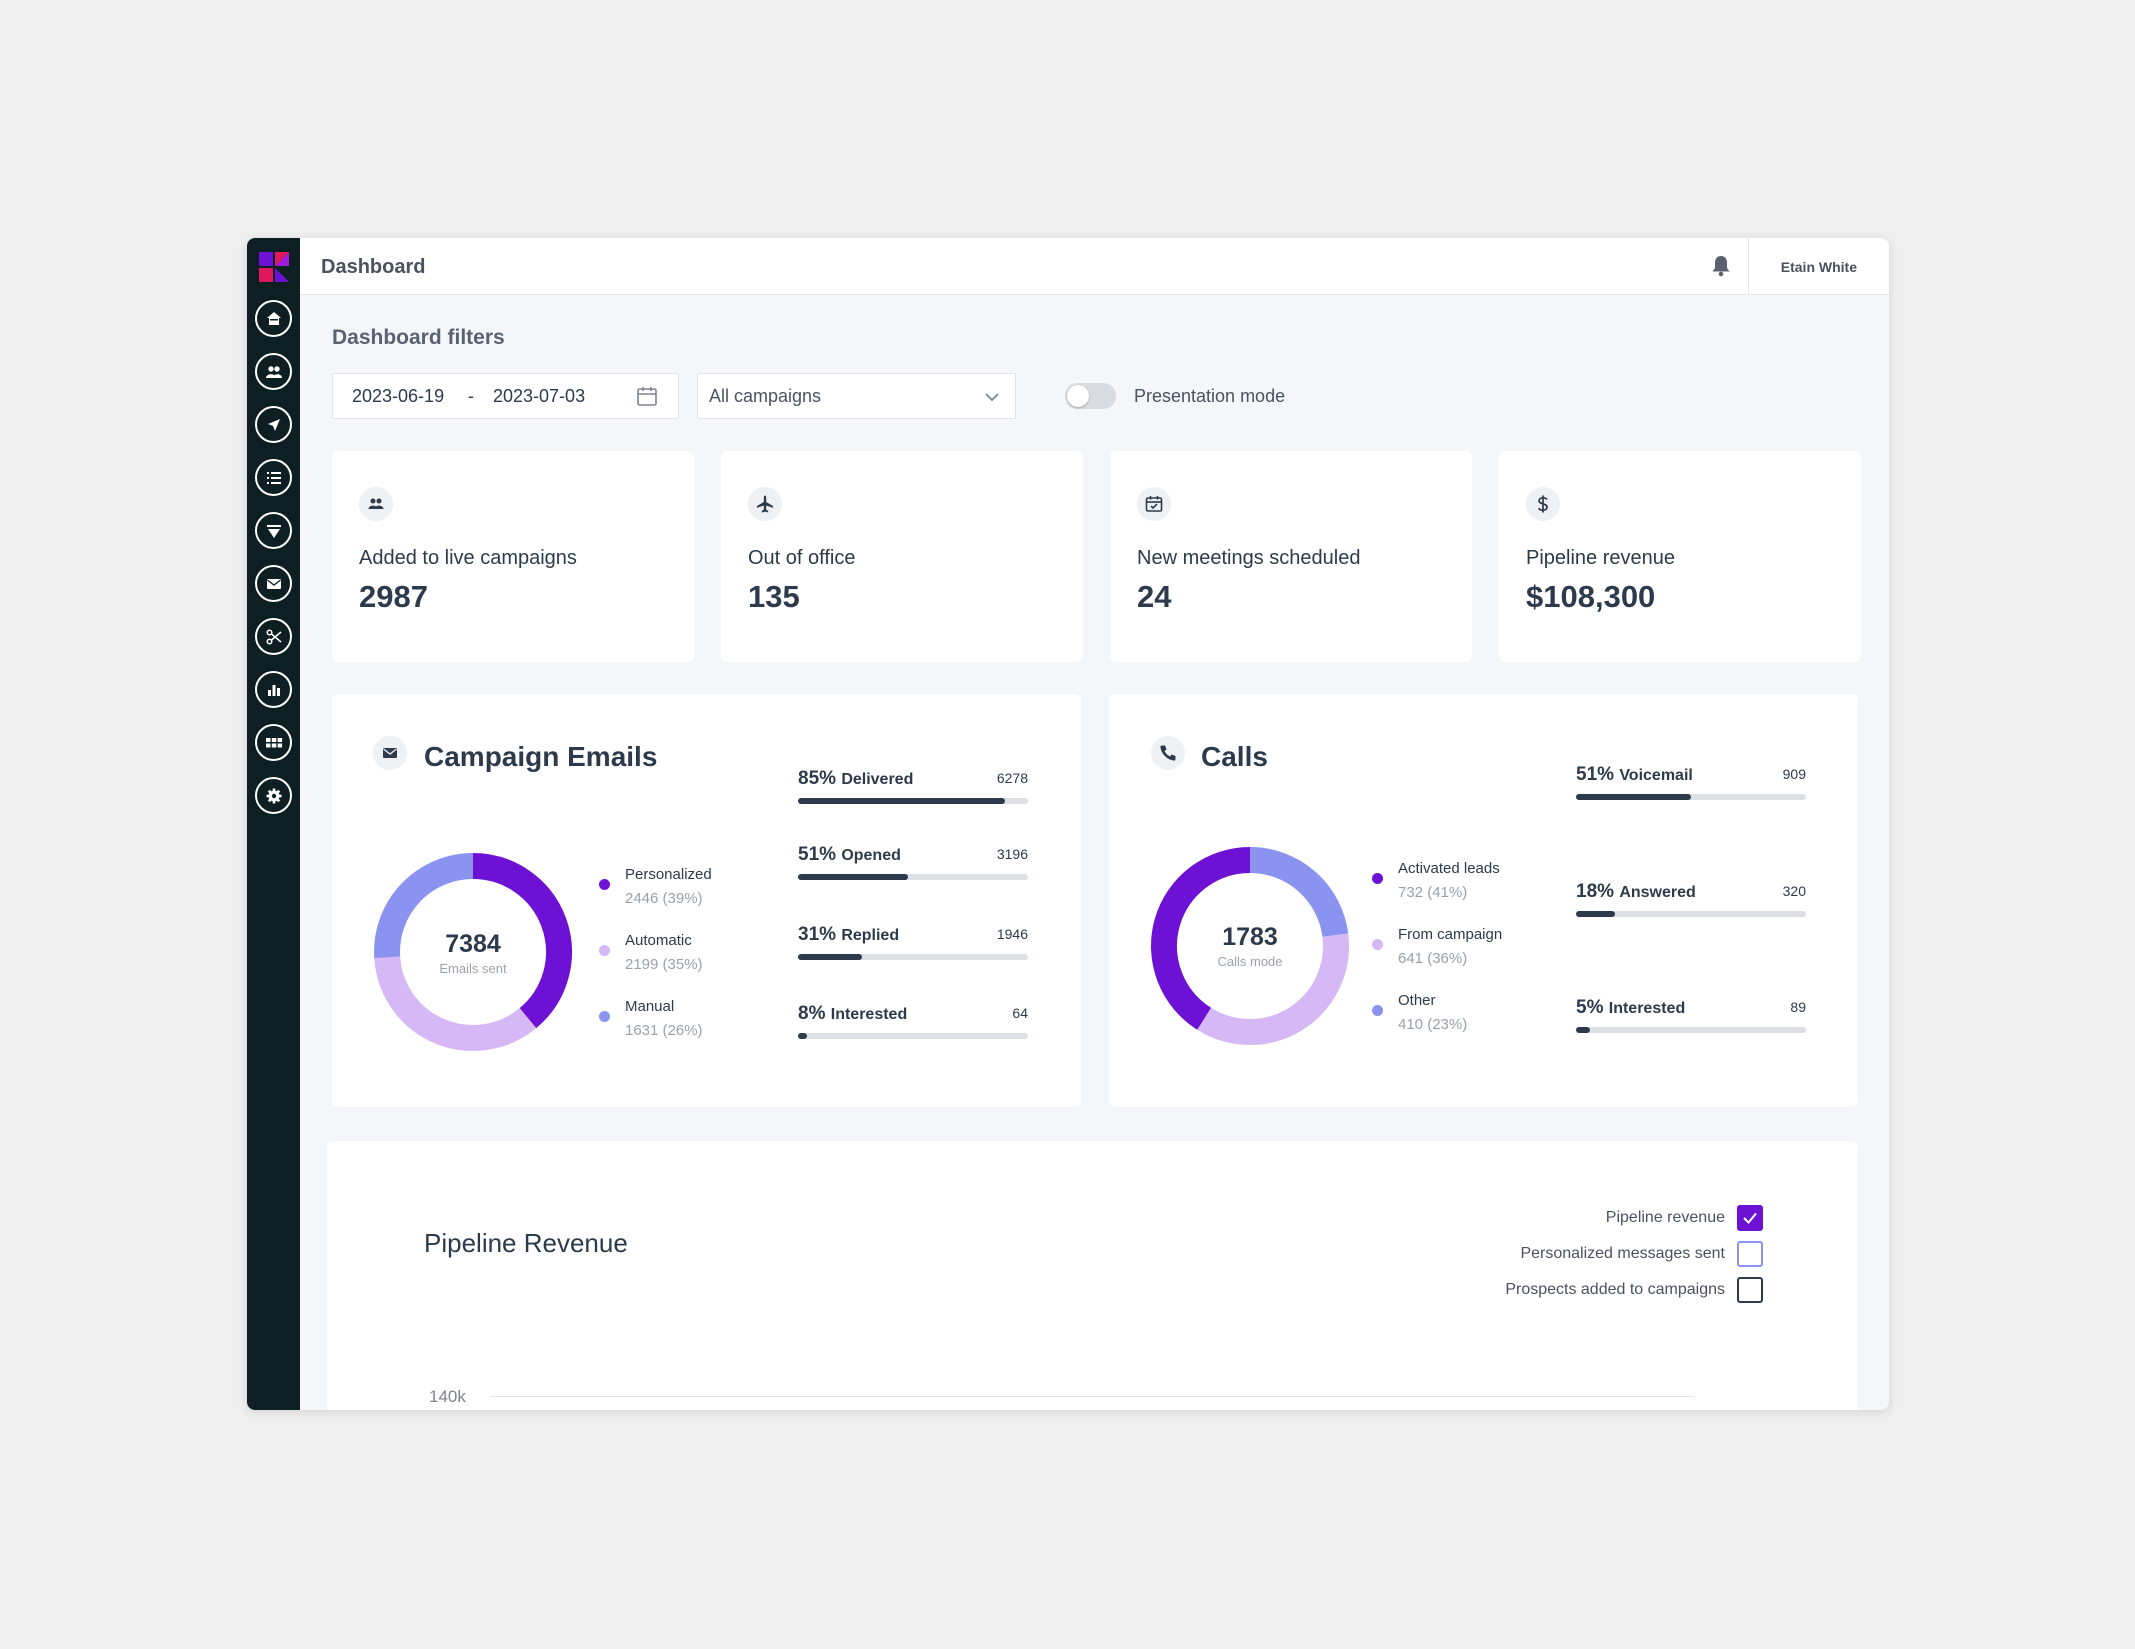  I want to click on nav-settings, so click(273, 795).